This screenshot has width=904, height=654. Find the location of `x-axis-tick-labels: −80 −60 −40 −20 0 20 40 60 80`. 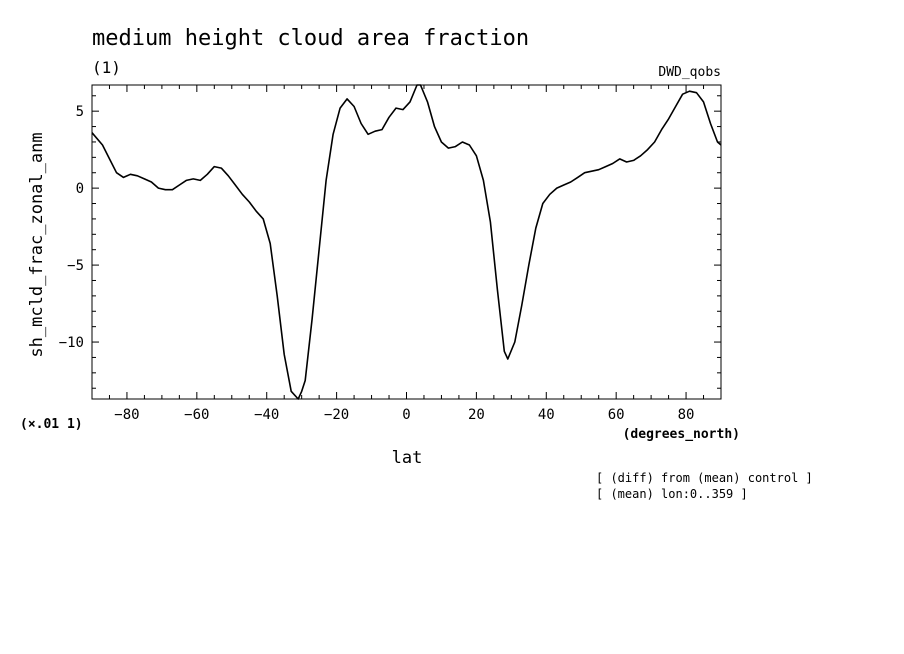

x-axis-tick-labels: −80 −60 −40 −20 0 20 40 60 80 is located at coordinates (404, 415).